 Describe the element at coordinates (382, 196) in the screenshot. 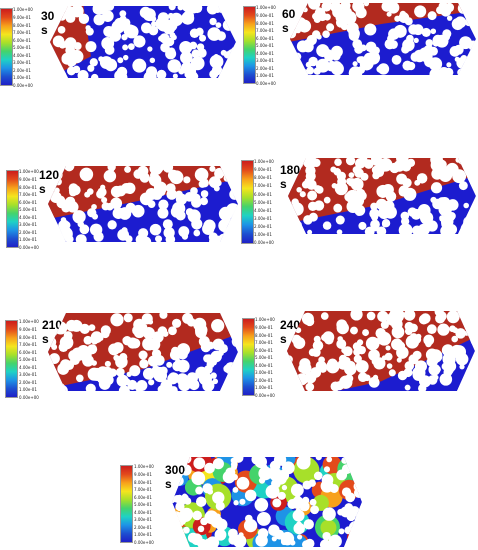

I see `domain-180s` at that location.